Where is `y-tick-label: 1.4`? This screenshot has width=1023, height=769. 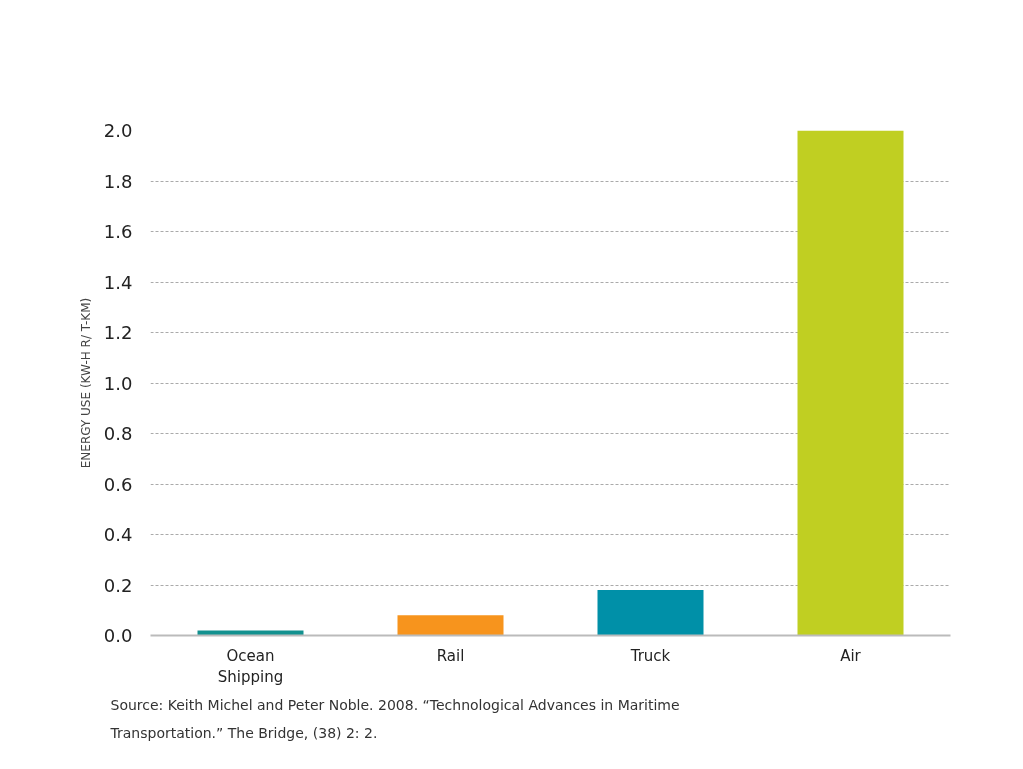
y-tick-label: 1.4 is located at coordinates (118, 282).